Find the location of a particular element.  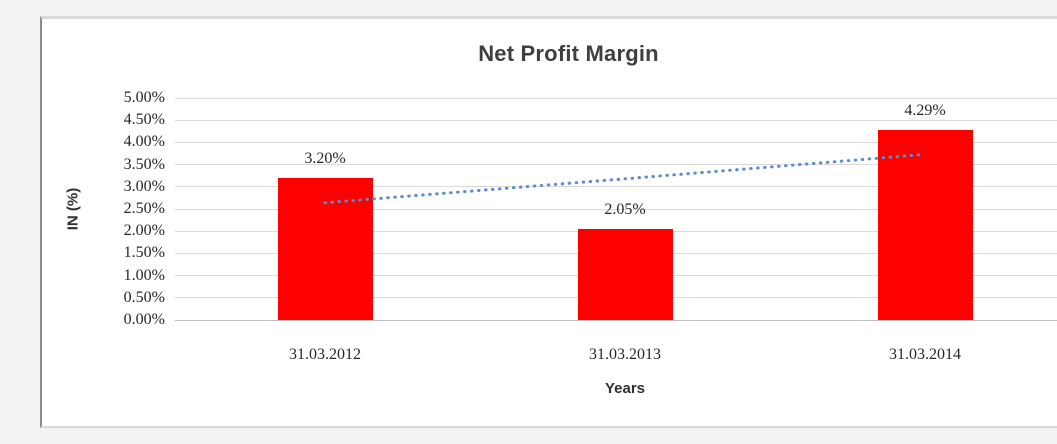

x-axis-title: Years is located at coordinates (625, 388).